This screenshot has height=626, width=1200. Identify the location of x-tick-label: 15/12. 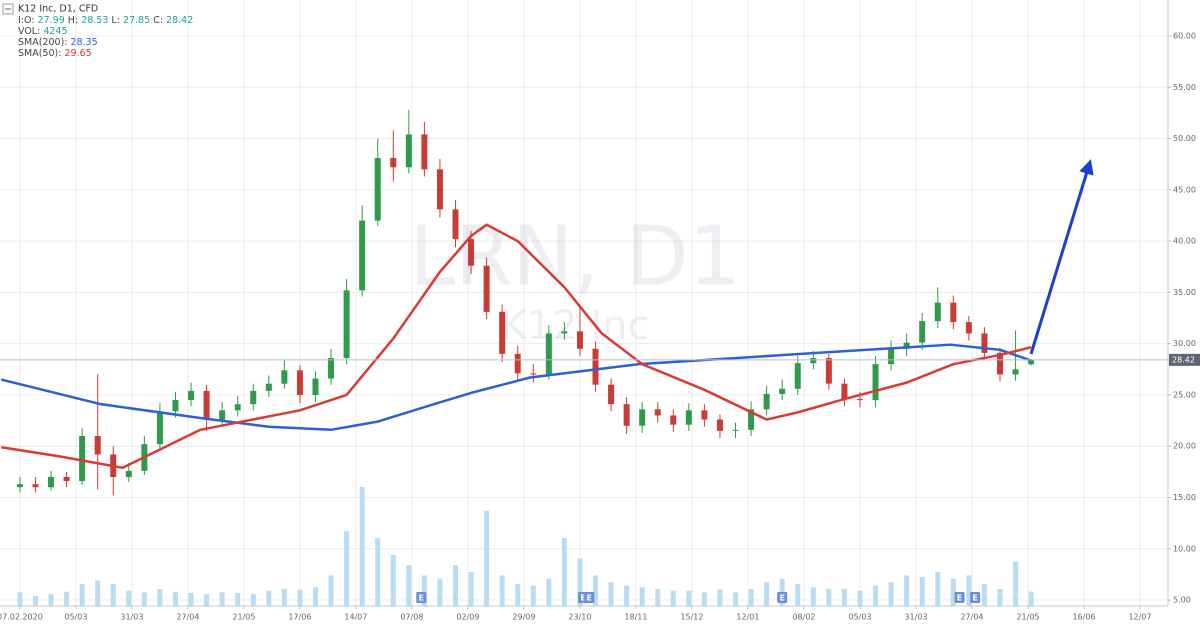
(691, 617).